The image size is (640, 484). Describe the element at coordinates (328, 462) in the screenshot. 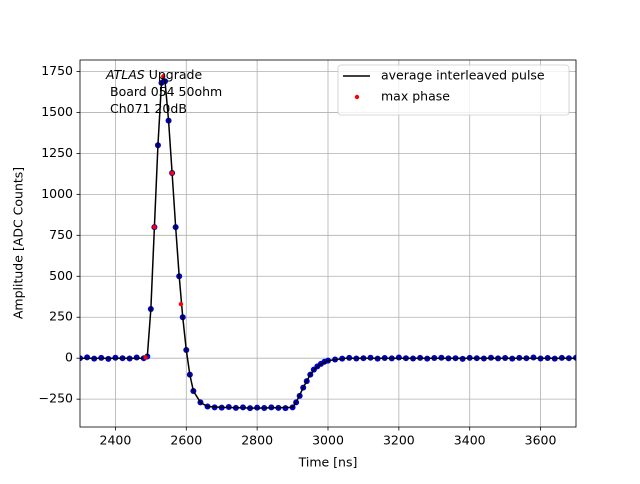

I see `x-axis-label: Time [ns]` at that location.